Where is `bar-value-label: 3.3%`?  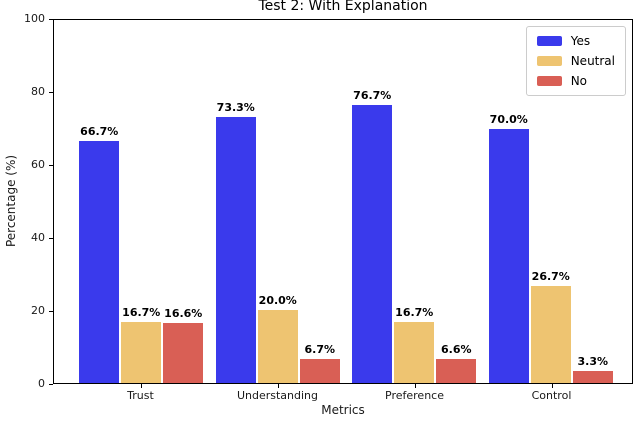 bar-value-label: 3.3% is located at coordinates (593, 362).